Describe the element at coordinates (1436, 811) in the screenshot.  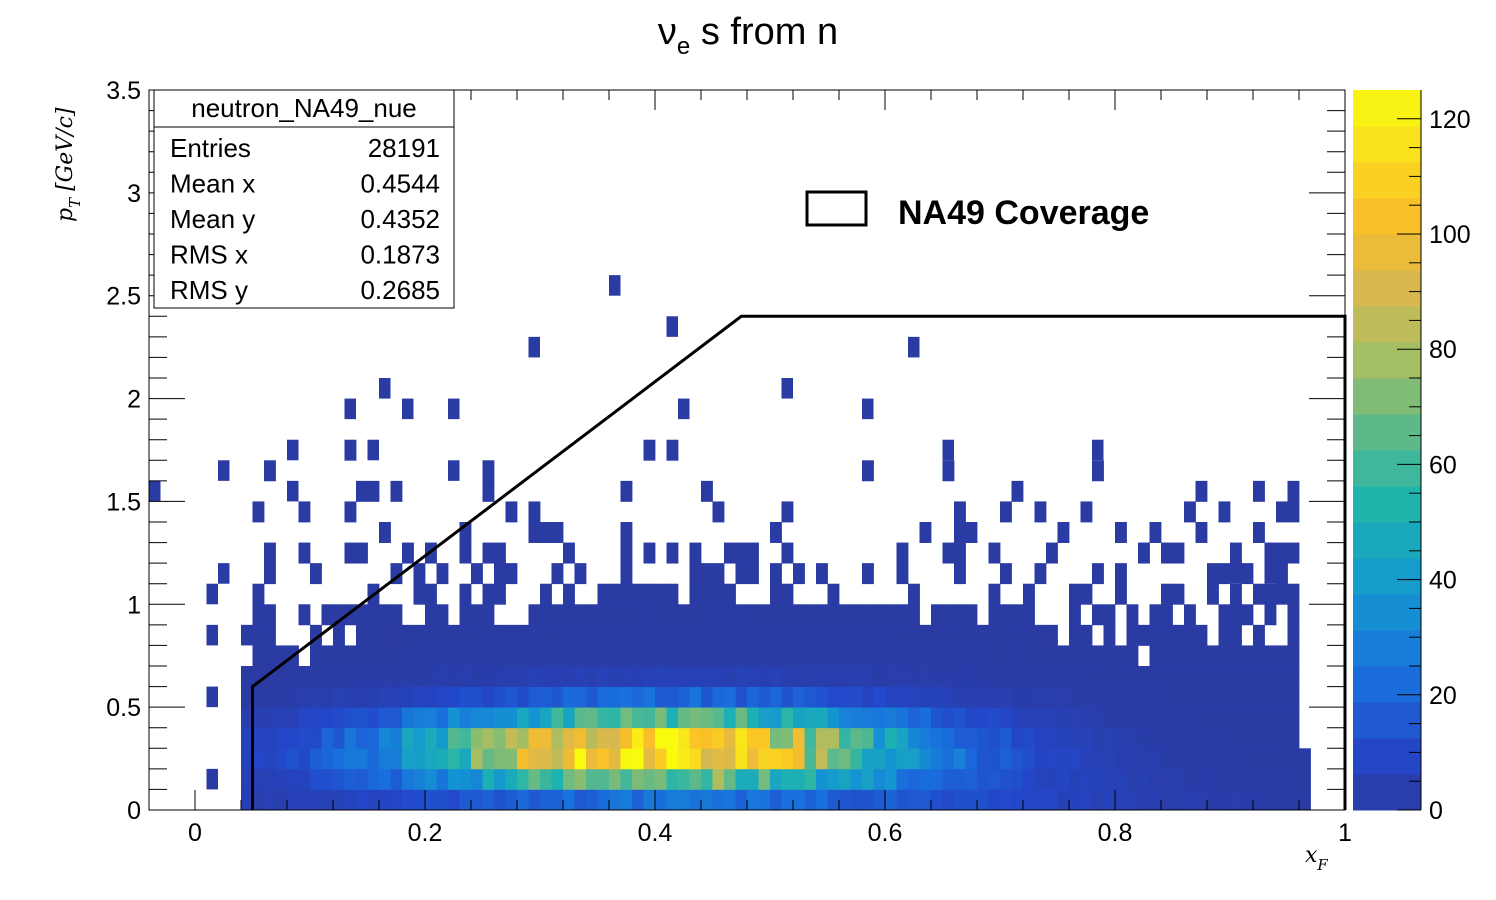
I see `color-scale-label: 0` at that location.